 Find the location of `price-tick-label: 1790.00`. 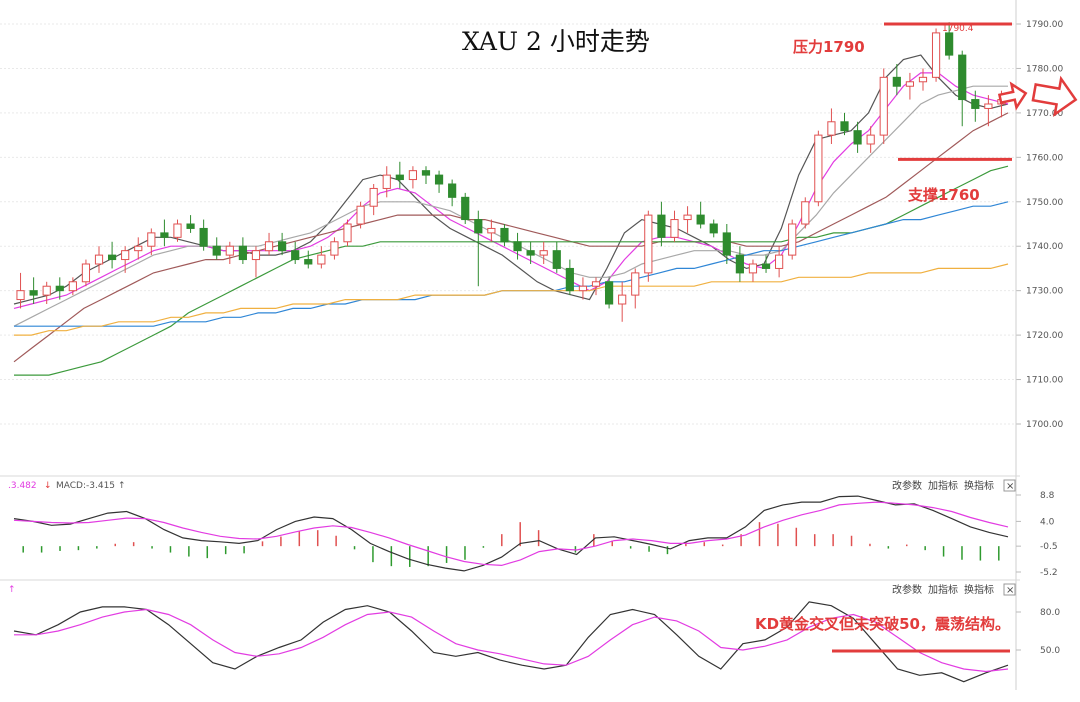

price-tick-label: 1790.00 is located at coordinates (1044, 25).